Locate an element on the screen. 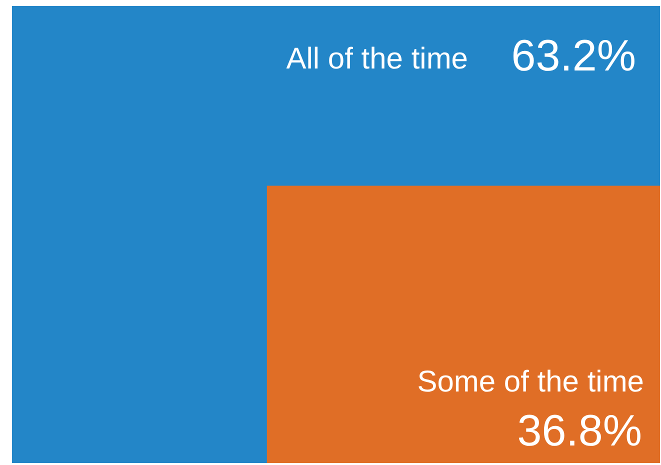 This screenshot has width=661, height=465. data-label: 63.2% is located at coordinates (573, 56).